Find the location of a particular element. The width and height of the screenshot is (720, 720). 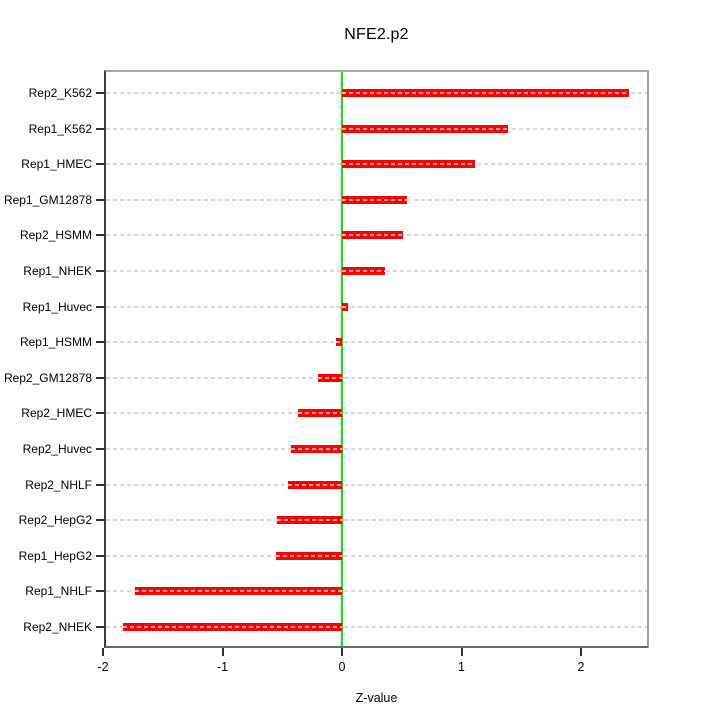

y-axis-label: Rep2_NHEK is located at coordinates (57, 627).